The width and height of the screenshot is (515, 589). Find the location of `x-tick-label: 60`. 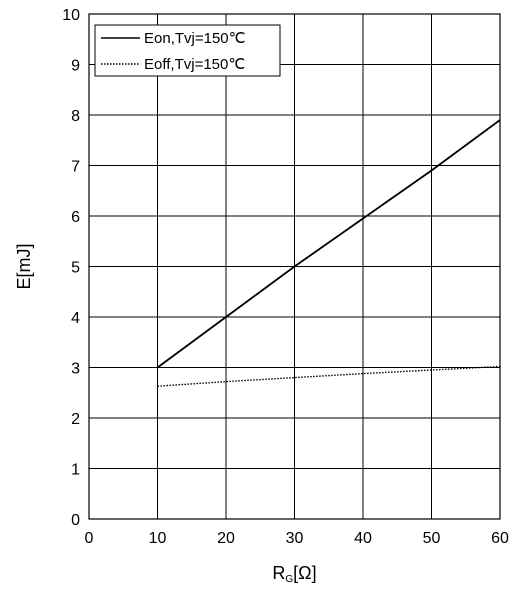

x-tick-label: 60 is located at coordinates (500, 538).